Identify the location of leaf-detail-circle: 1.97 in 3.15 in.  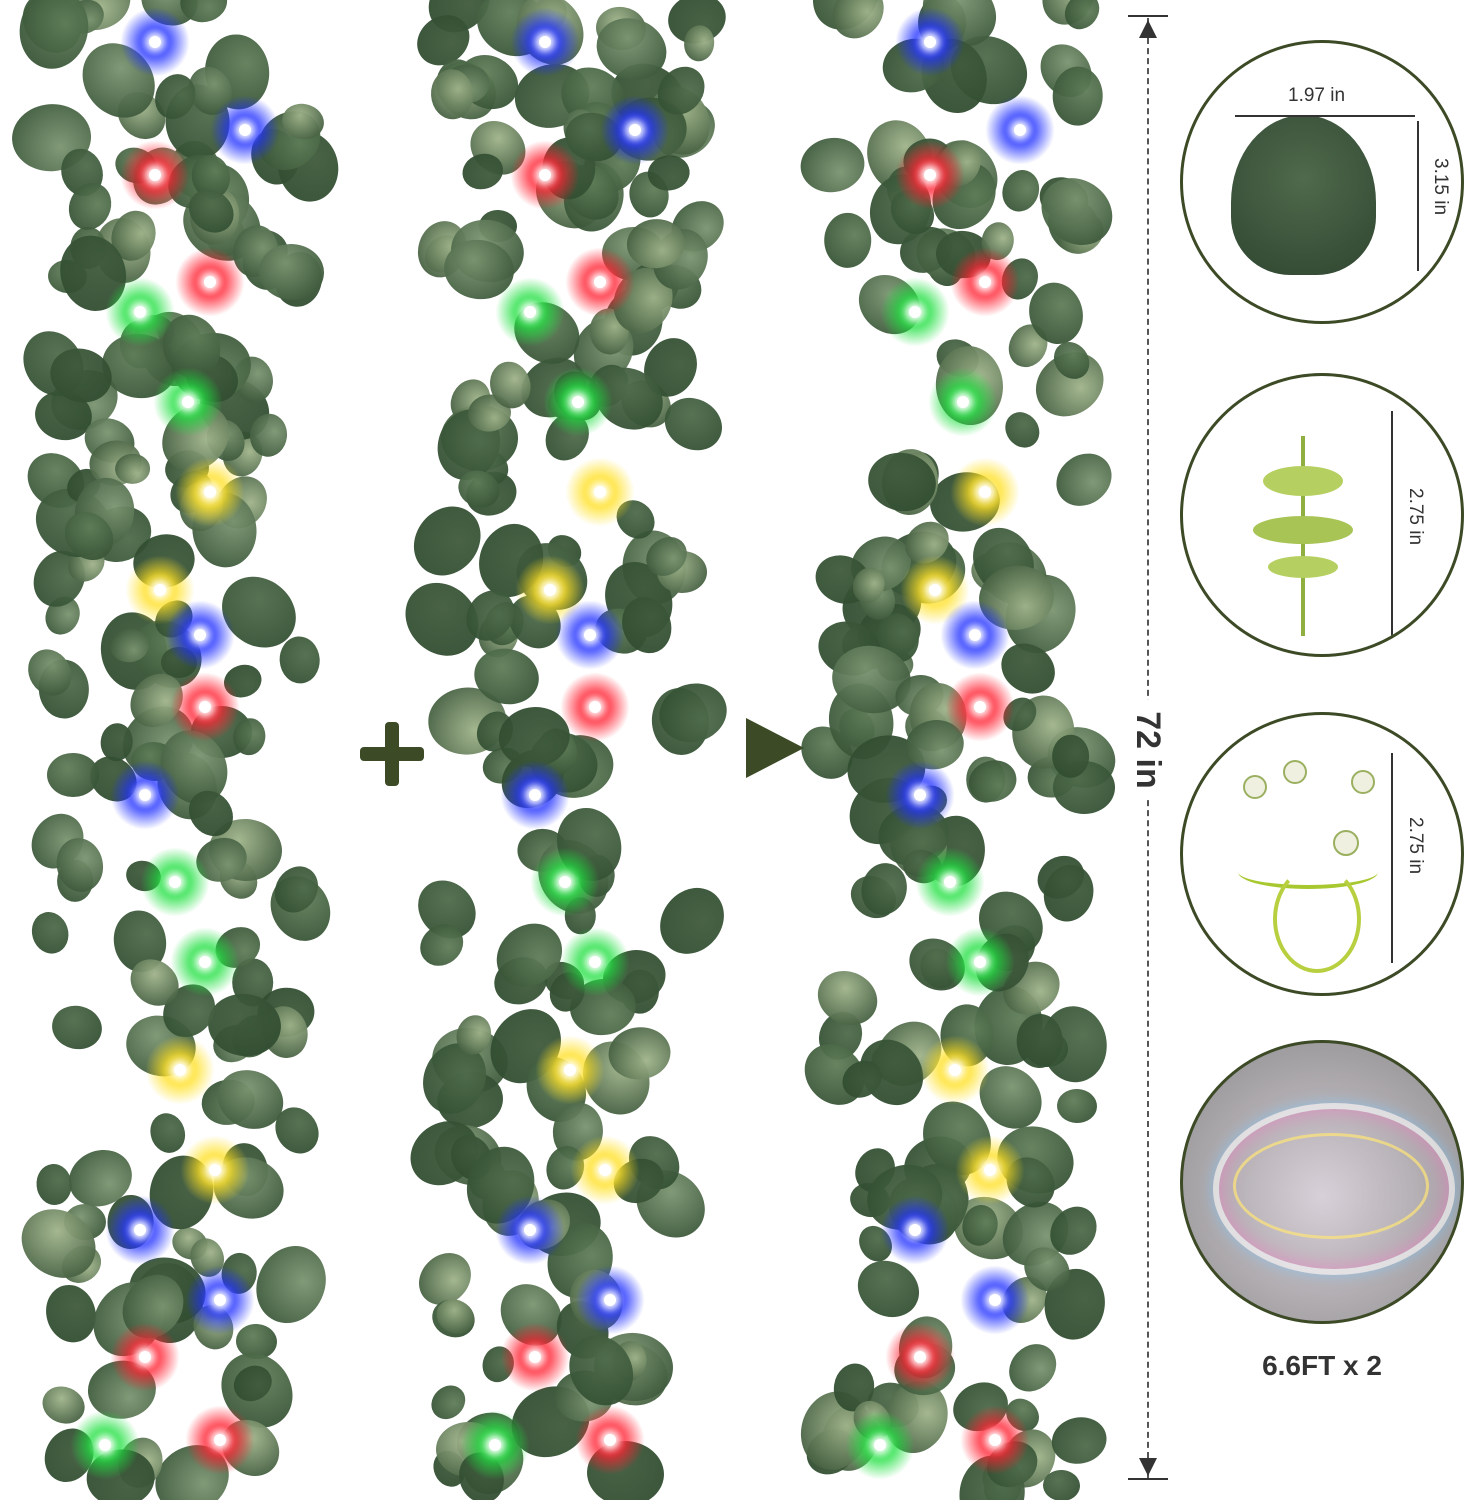
(1322, 182).